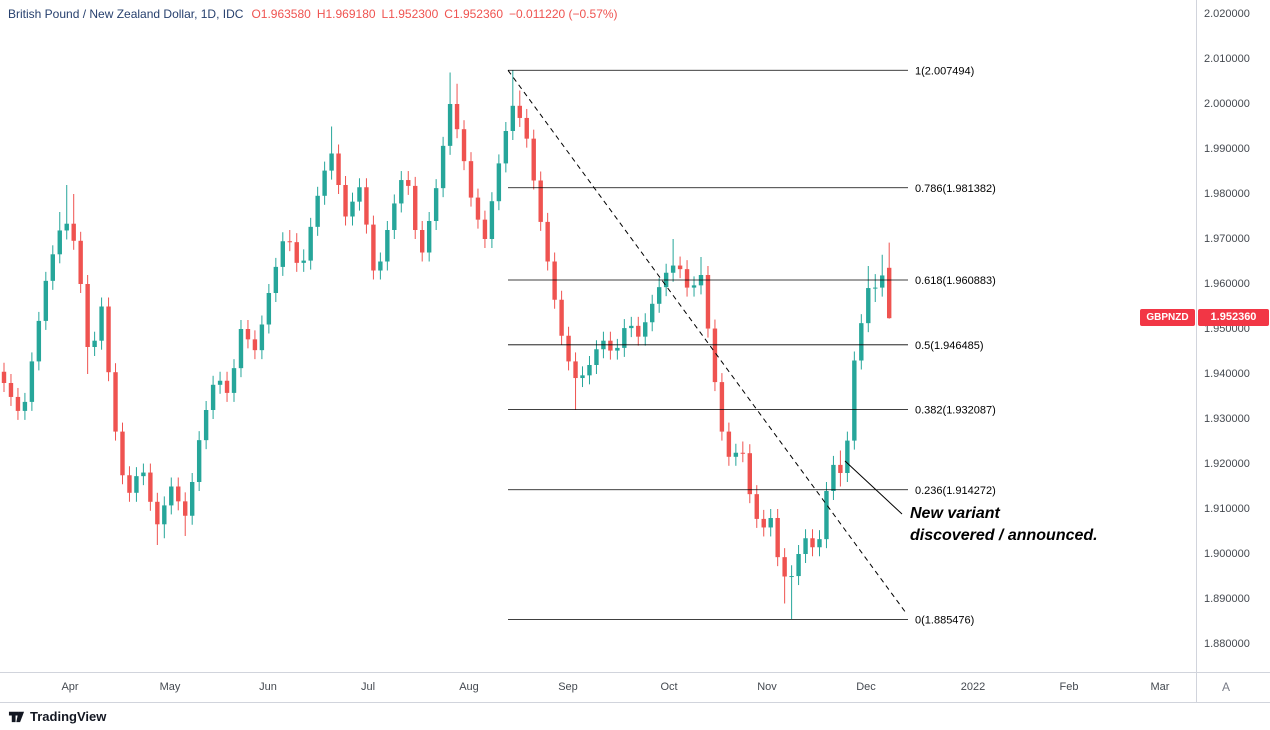 The width and height of the screenshot is (1270, 730). What do you see at coordinates (1227, 554) in the screenshot?
I see `price-axis-label: 1.900000` at bounding box center [1227, 554].